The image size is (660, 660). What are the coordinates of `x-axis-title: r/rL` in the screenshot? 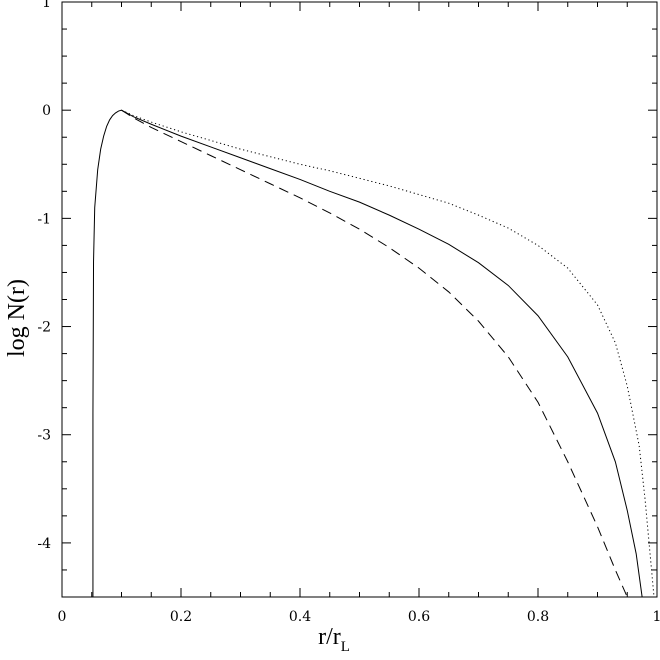 It's located at (334, 639).